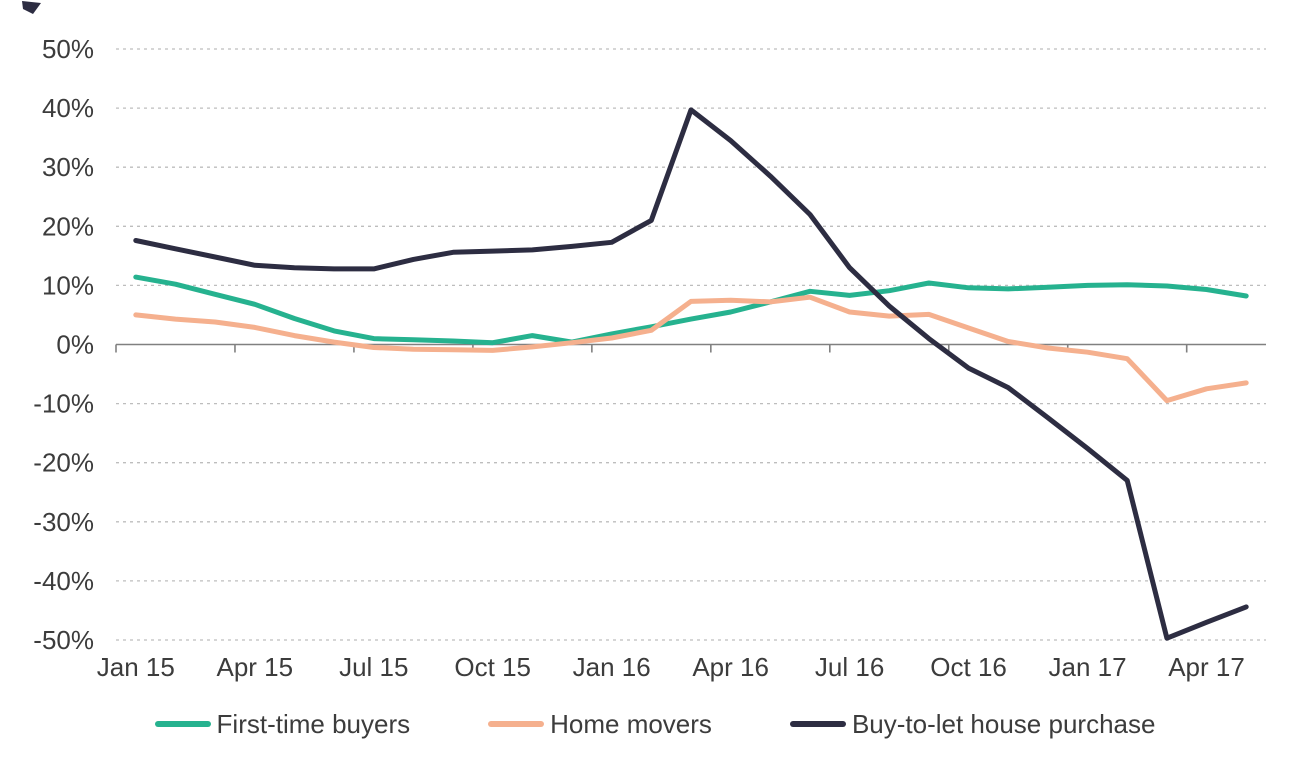 This screenshot has width=1310, height=780. What do you see at coordinates (182, 724) in the screenshot?
I see `legend-swatch-first-time-buyers` at bounding box center [182, 724].